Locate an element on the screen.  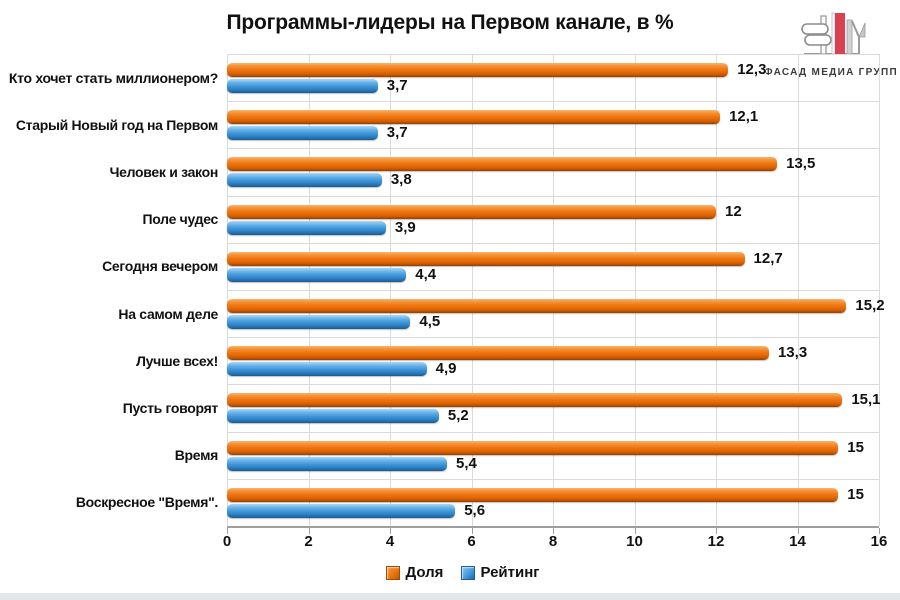
axis-tick-label: 14 is located at coordinates (797, 541).